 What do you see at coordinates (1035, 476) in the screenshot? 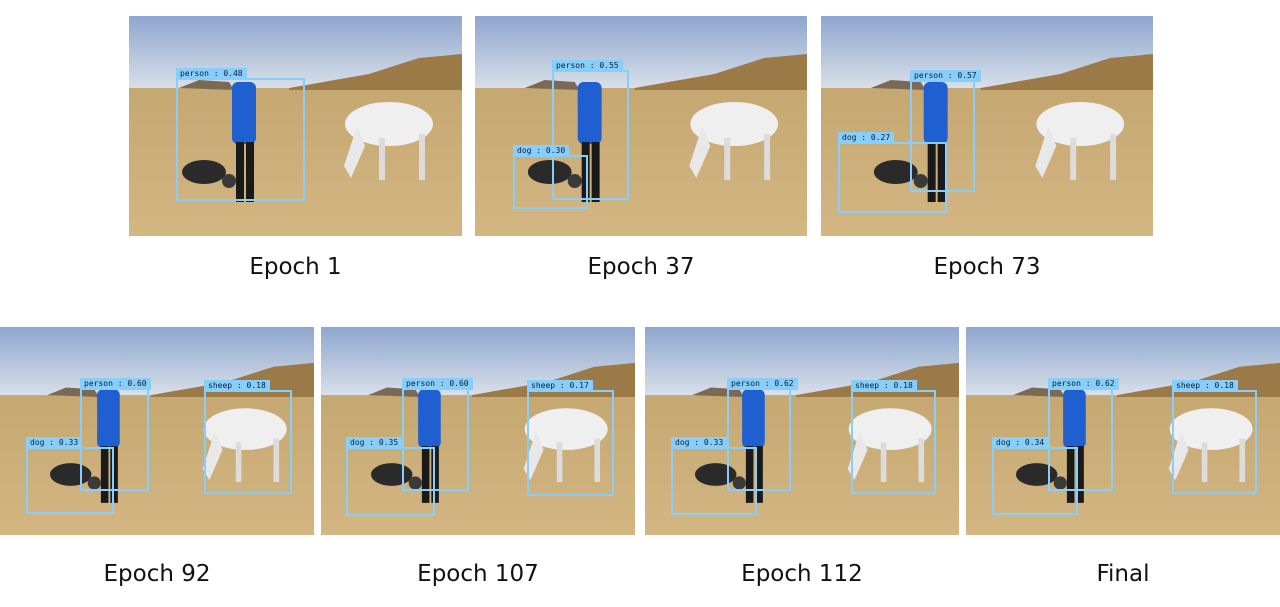
I see `bbox-dog: dog : 0.34` at bounding box center [1035, 476].